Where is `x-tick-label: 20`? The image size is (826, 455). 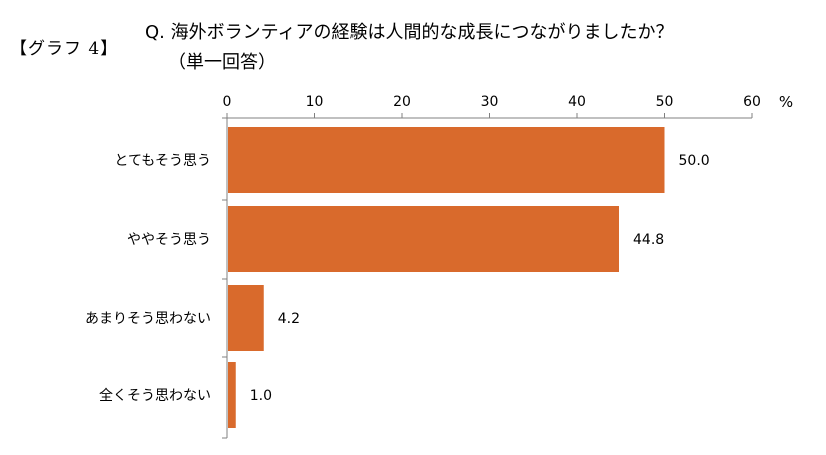 x-tick-label: 20 is located at coordinates (402, 102).